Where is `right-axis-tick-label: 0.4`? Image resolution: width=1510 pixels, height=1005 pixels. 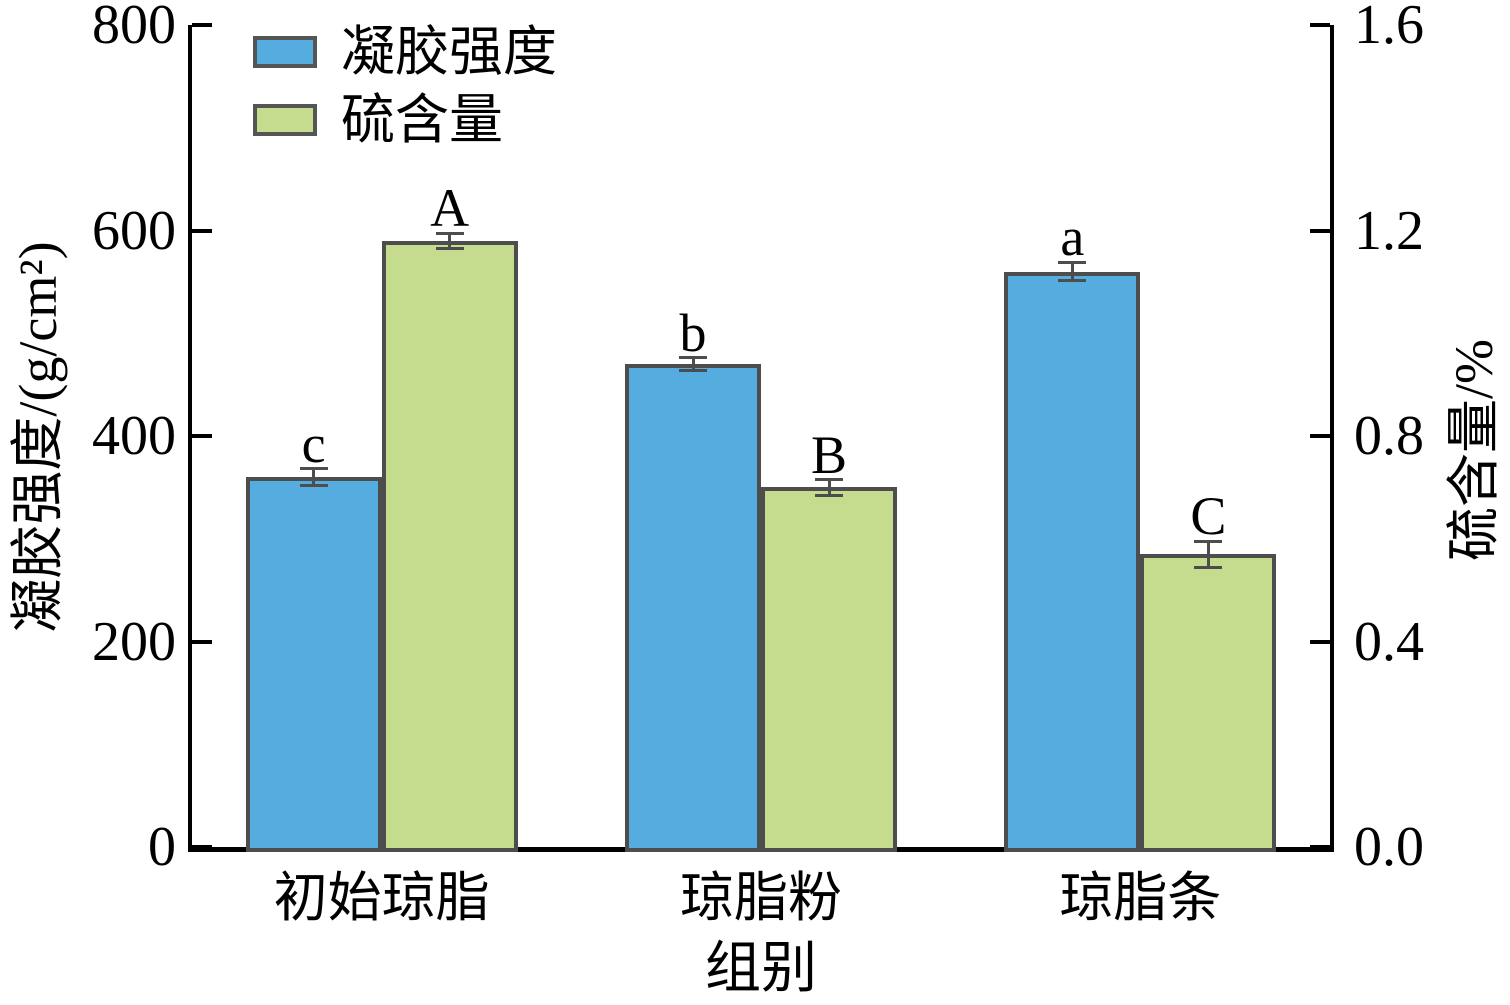
right-axis-tick-label: 0.4 is located at coordinates (1389, 641).